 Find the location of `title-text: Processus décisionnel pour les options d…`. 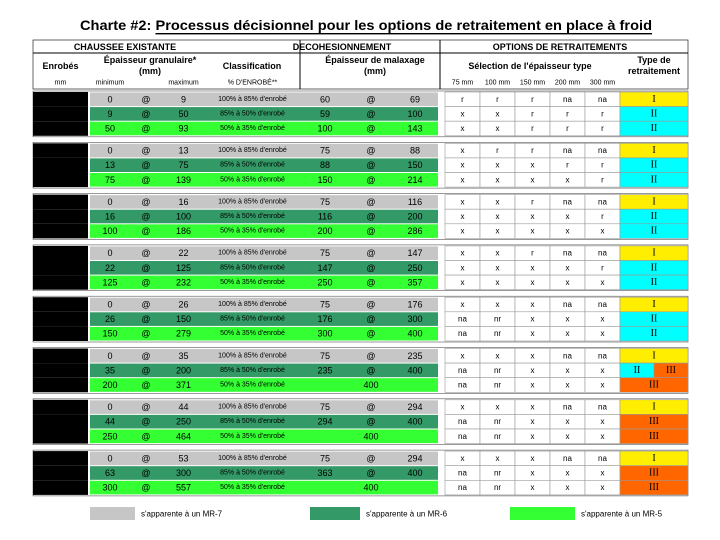

title-text: Processus décisionnel pour les options d… is located at coordinates (403, 25).